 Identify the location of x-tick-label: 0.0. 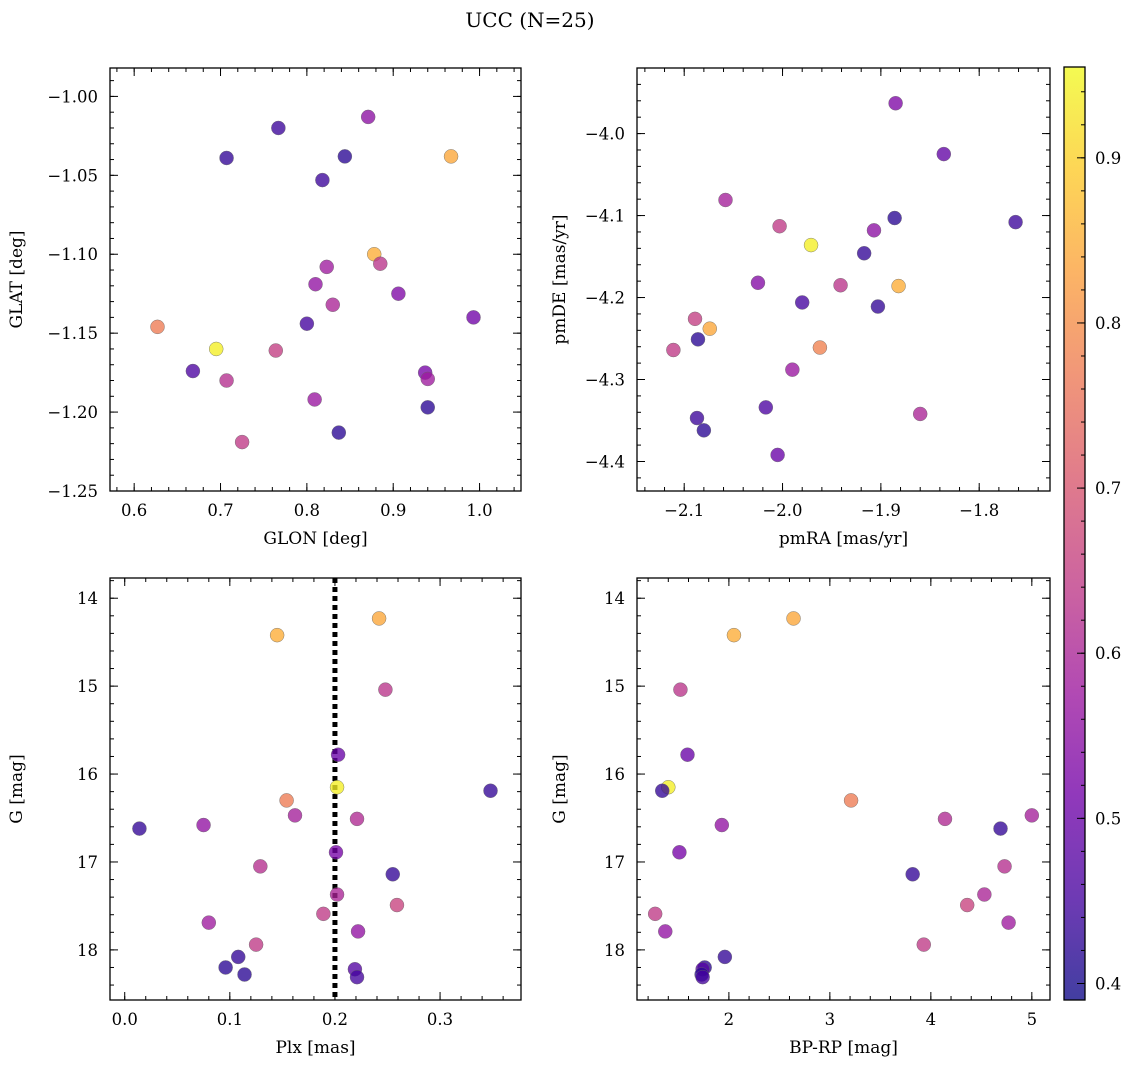
(125, 1019).